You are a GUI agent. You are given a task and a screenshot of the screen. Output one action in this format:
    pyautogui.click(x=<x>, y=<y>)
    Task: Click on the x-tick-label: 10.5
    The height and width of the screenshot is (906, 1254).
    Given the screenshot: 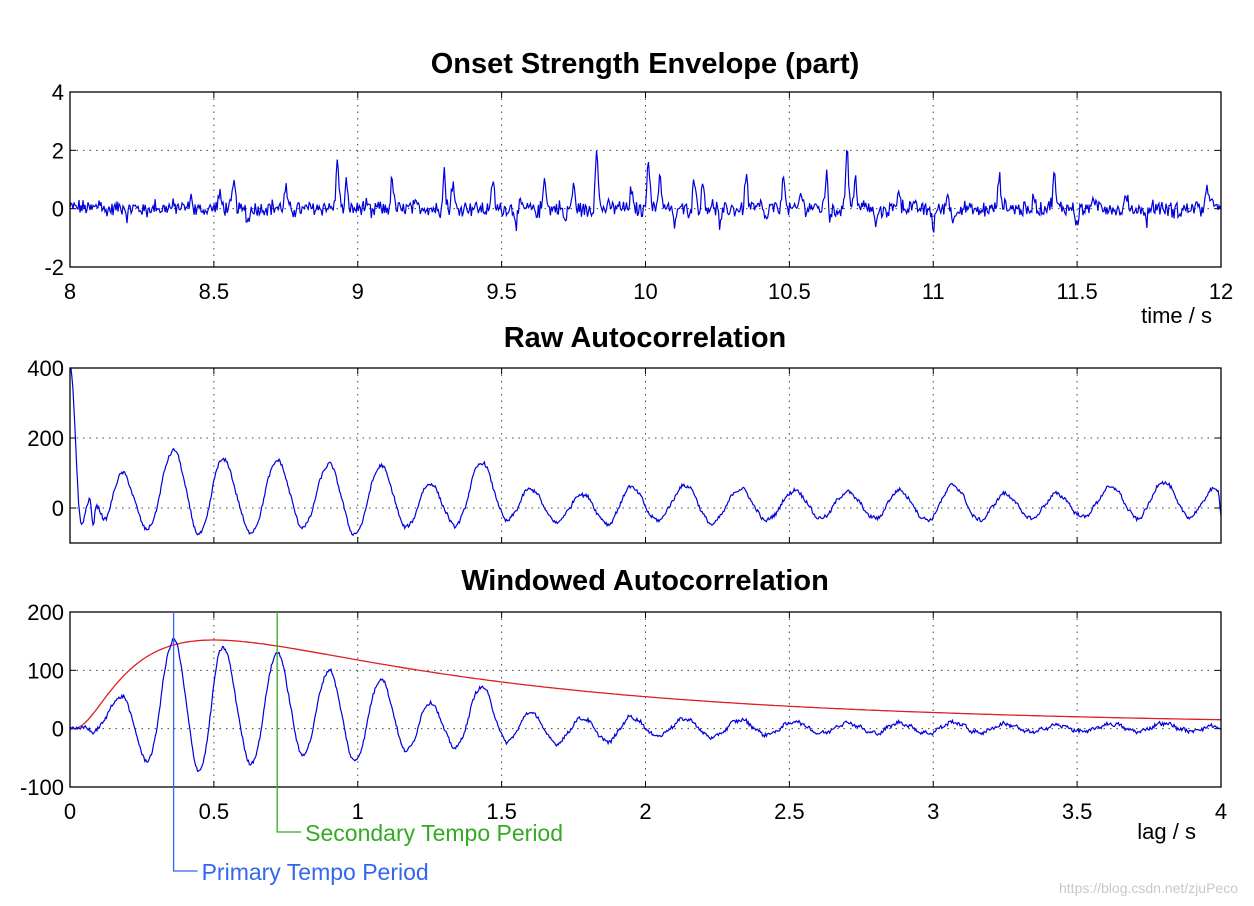 What is the action you would take?
    pyautogui.click(x=789, y=291)
    